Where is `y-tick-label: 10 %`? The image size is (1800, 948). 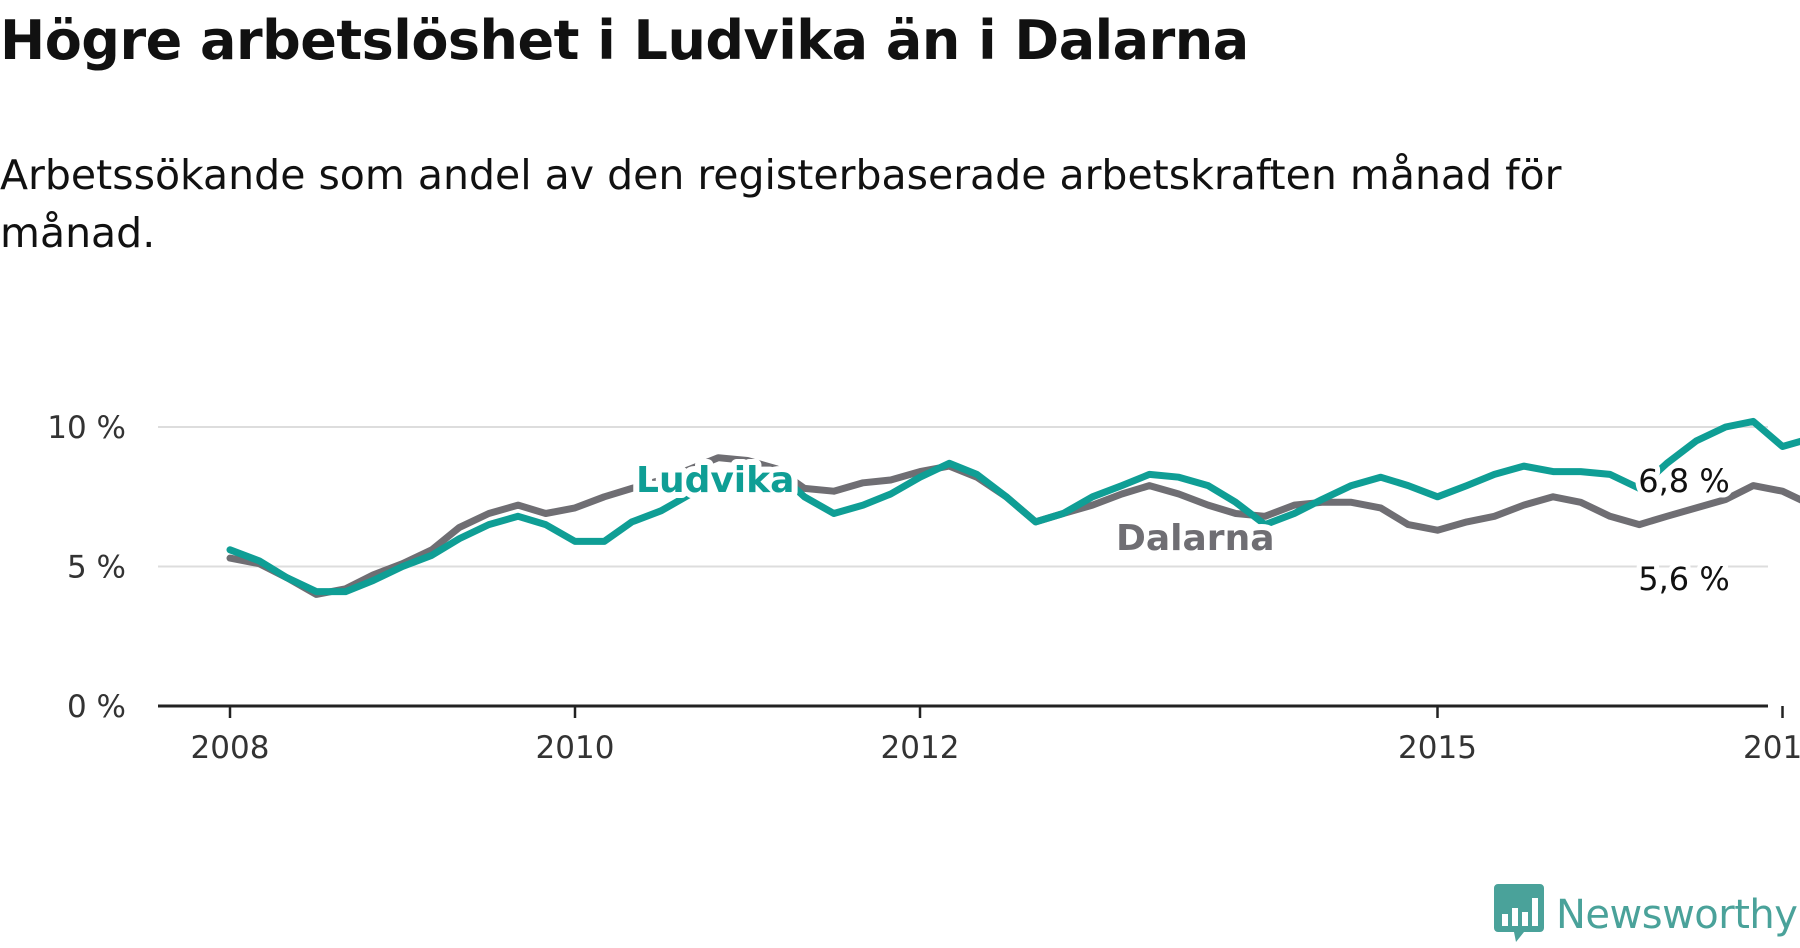
y-tick-label: 10 % is located at coordinates (86, 428).